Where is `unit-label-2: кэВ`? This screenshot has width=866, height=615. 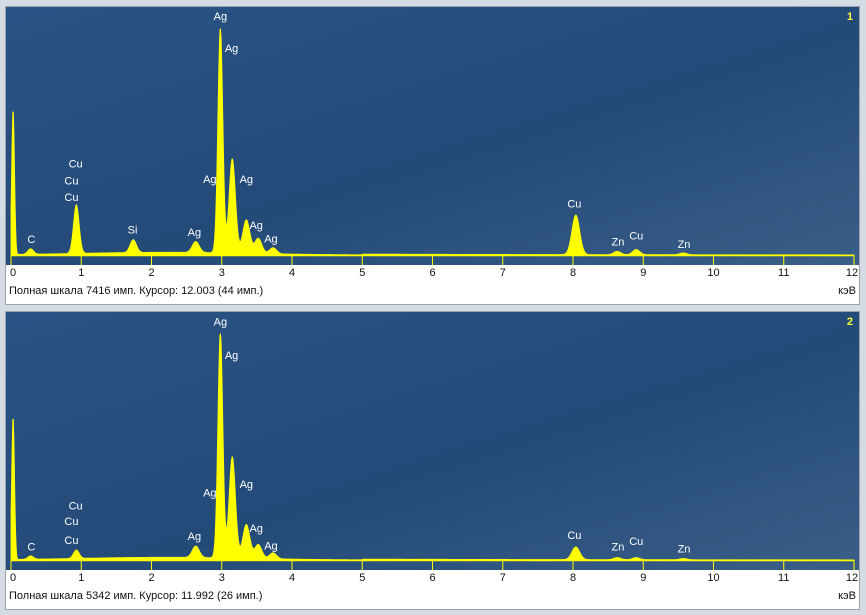
unit-label-2: кэВ is located at coordinates (847, 596).